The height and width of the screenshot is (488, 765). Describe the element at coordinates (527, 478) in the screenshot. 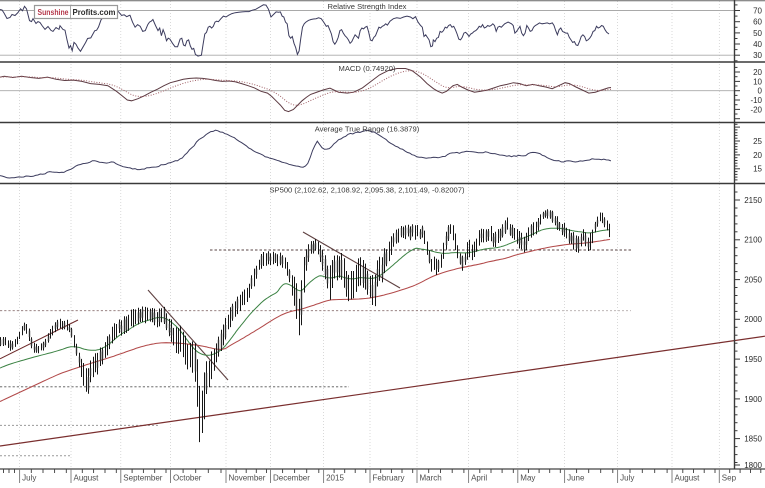

I see `svg-text: May` at that location.